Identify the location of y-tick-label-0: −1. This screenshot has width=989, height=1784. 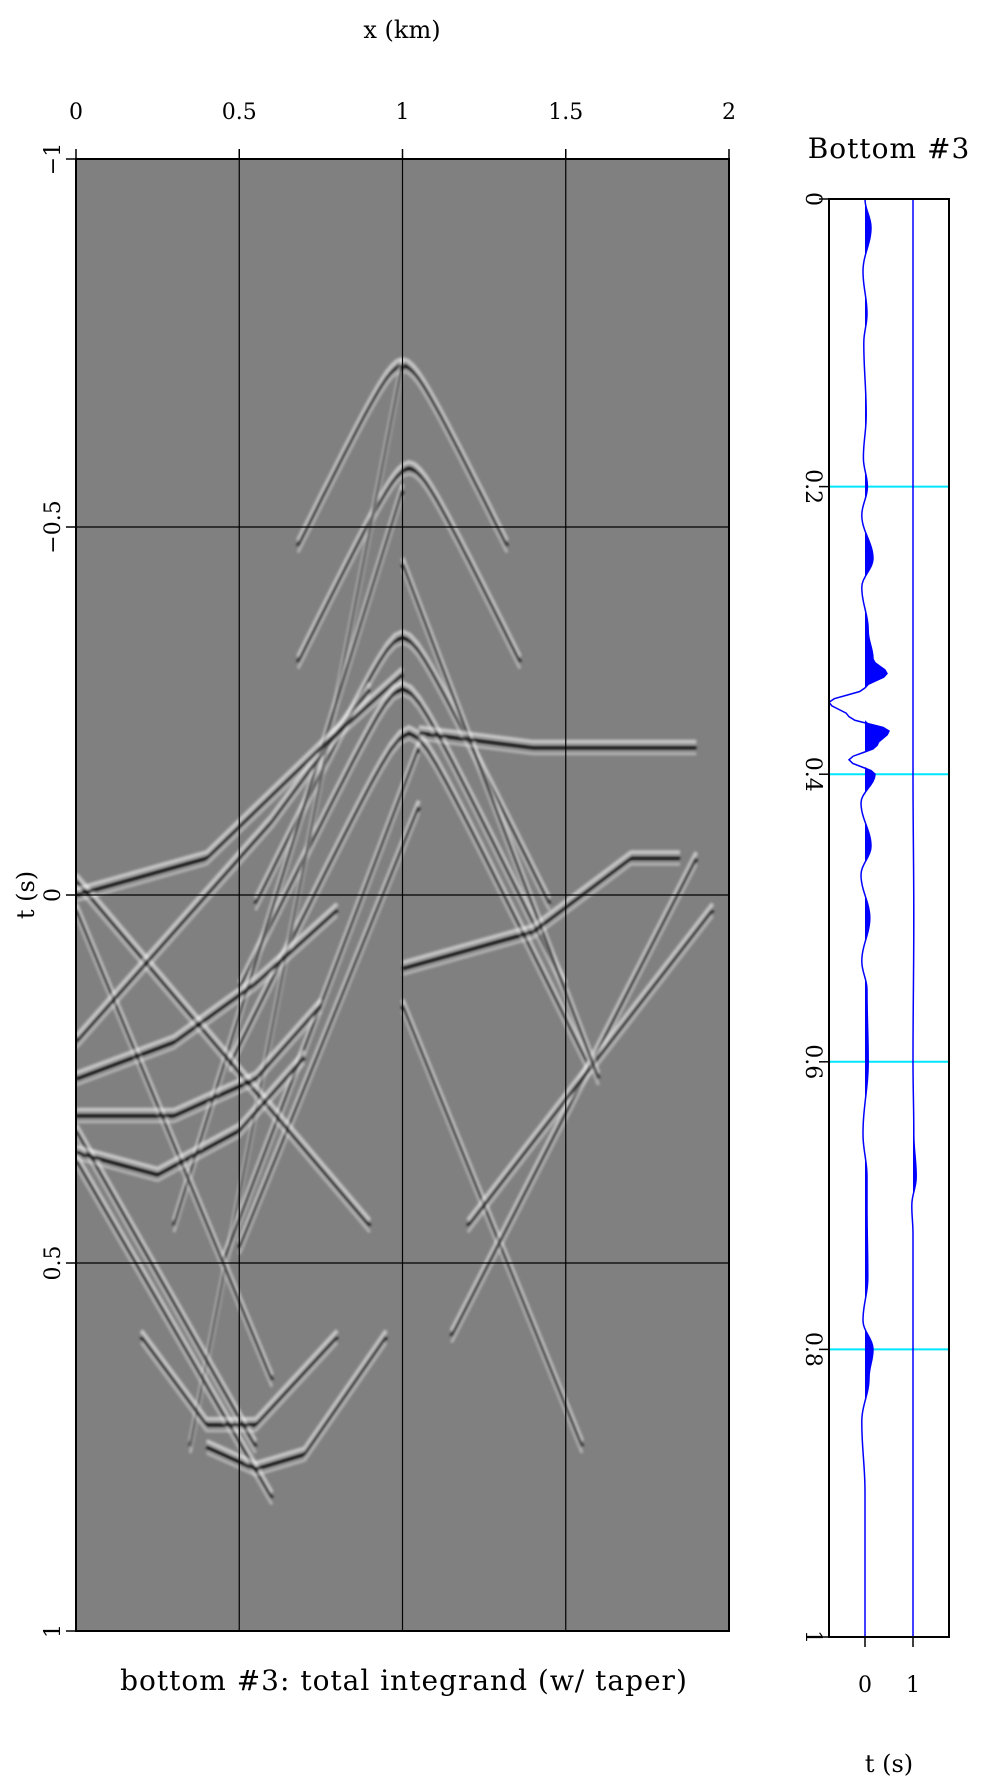
(53, 159).